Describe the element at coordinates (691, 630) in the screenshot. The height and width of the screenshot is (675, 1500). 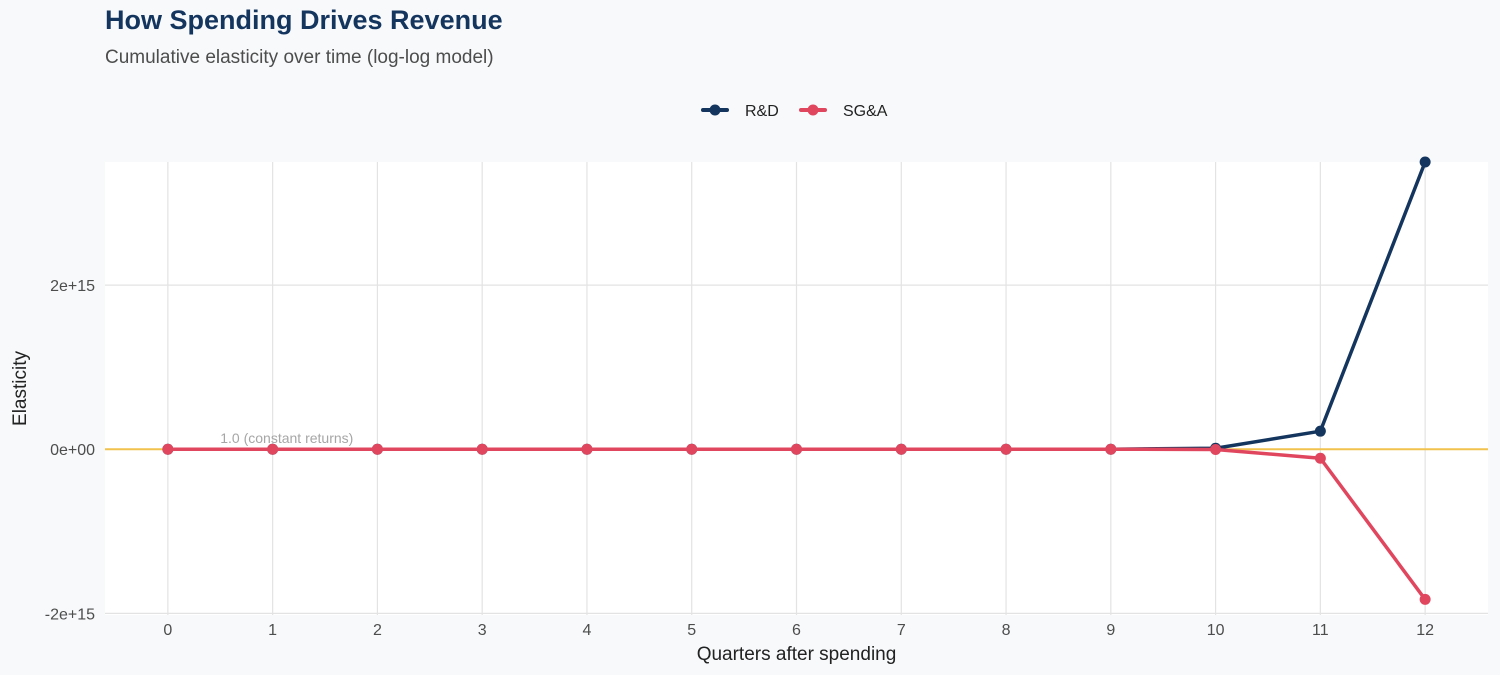
I see `x-tick-label: 5` at that location.